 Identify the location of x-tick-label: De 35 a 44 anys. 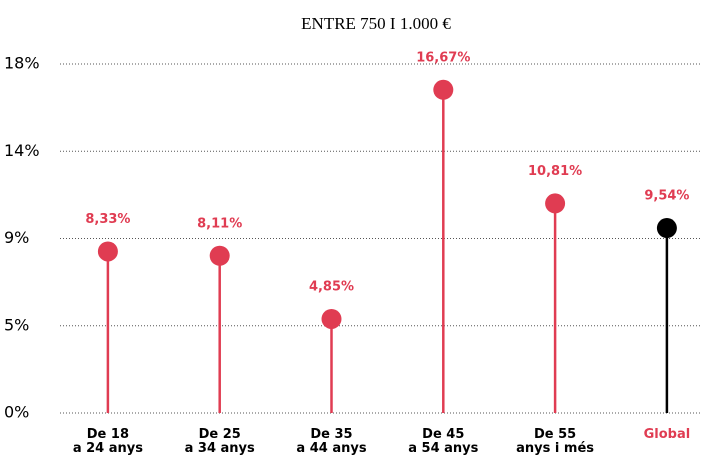
(331, 441).